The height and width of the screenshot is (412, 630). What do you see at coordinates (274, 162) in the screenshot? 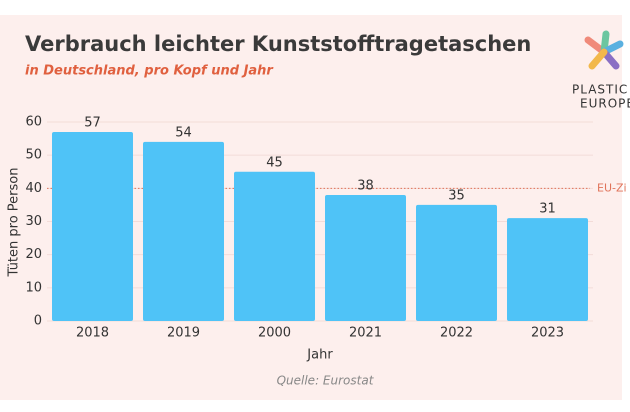
I see `data-label: 45` at bounding box center [274, 162].